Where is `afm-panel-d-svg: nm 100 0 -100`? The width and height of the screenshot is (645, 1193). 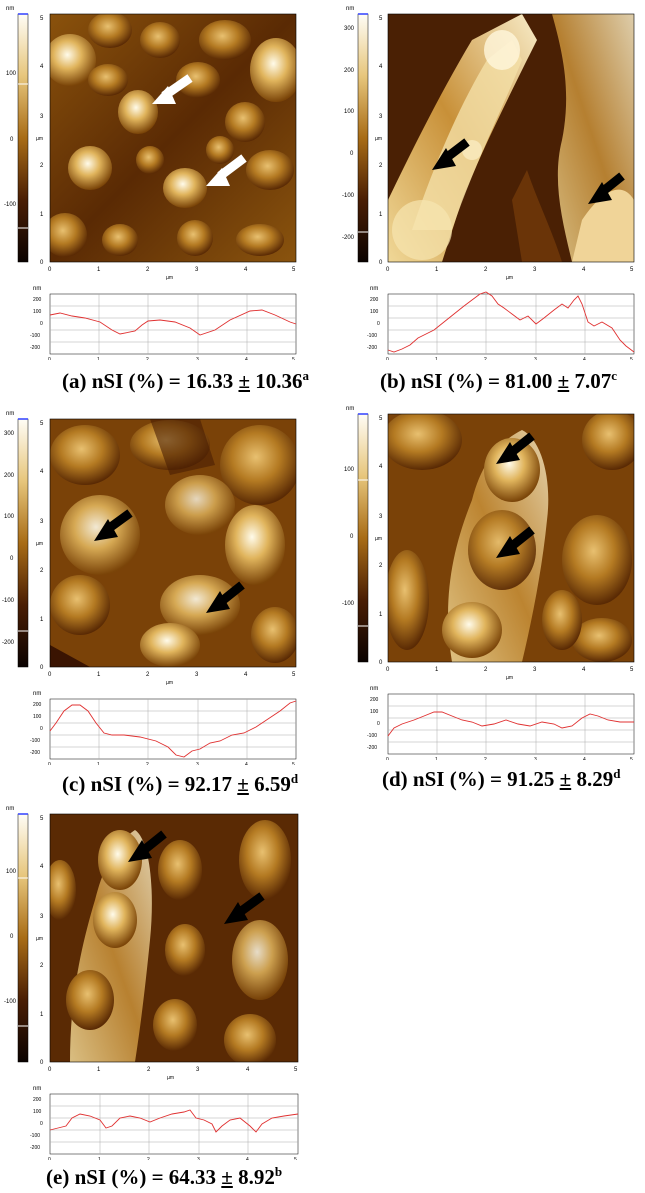
afm-panel-d-svg: nm 100 0 -100 is located at coordinates (488, 584).